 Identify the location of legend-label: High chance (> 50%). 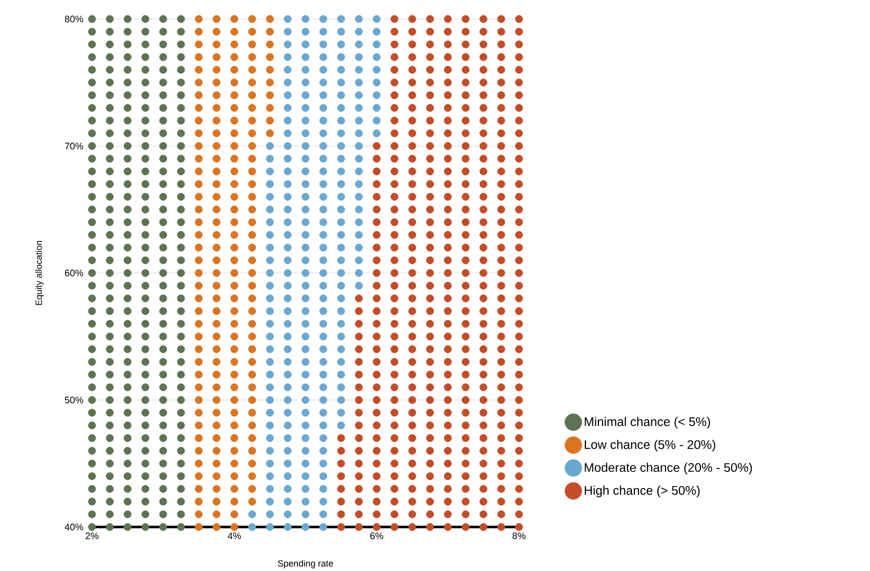
(642, 492).